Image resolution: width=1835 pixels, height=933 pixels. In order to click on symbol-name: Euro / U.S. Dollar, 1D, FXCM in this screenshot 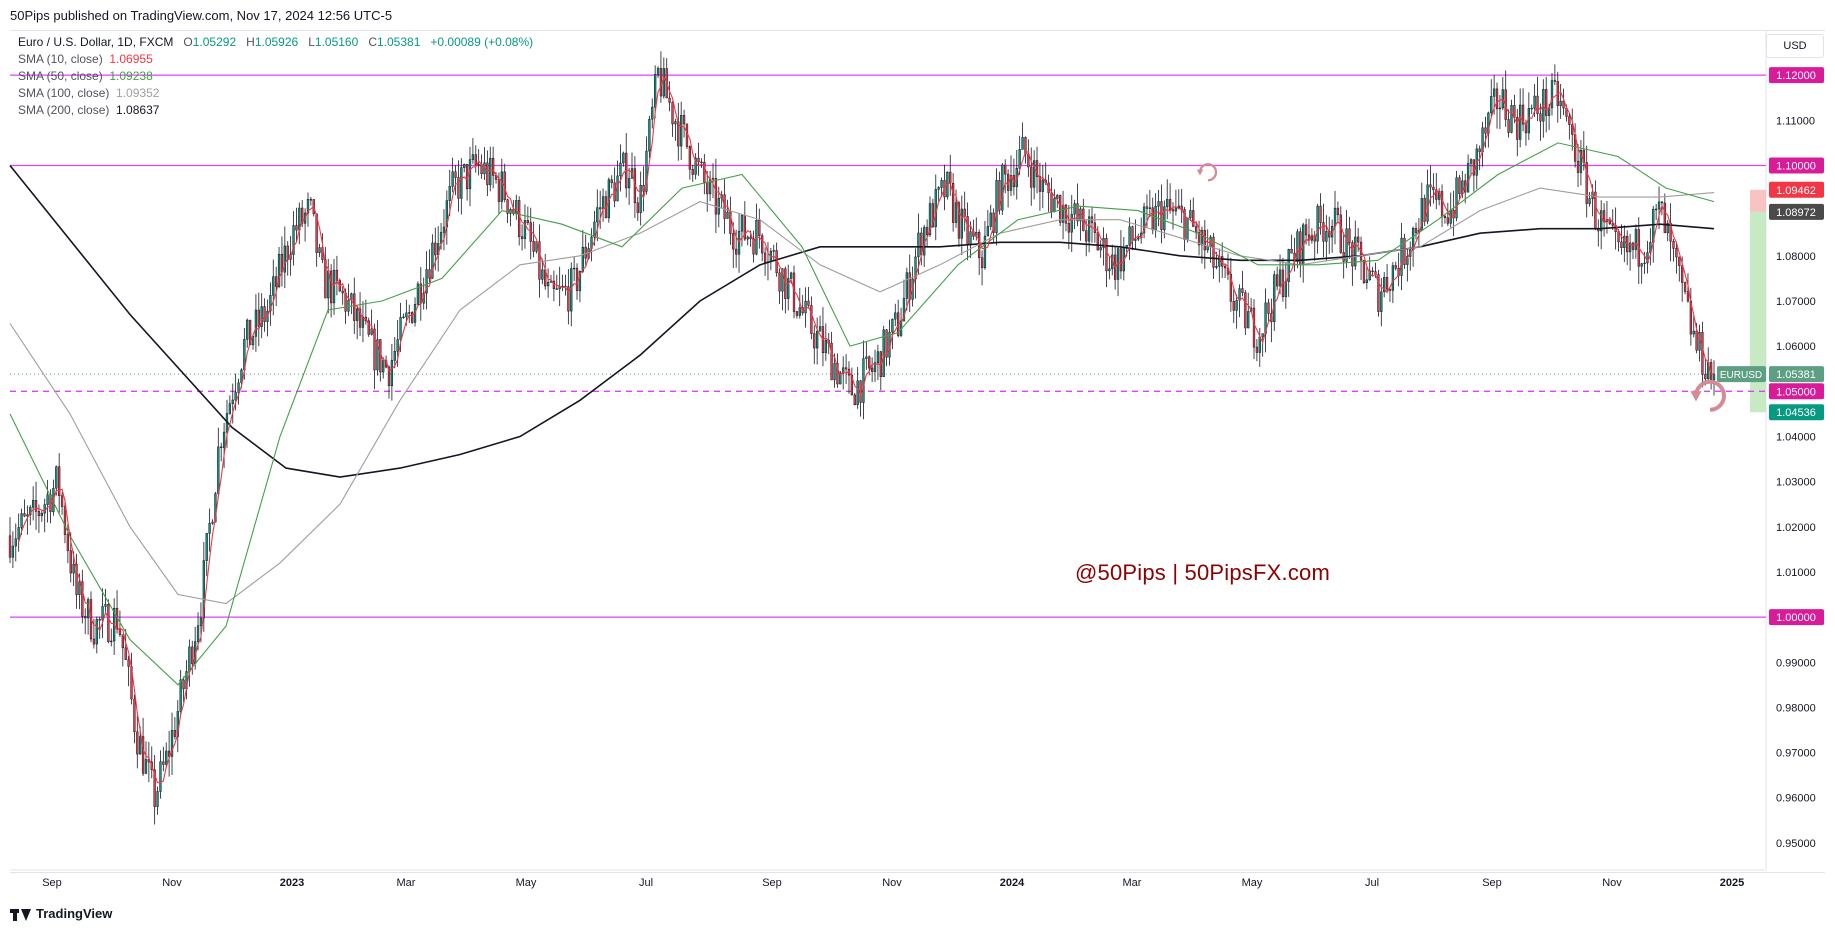, I will do `click(96, 42)`.